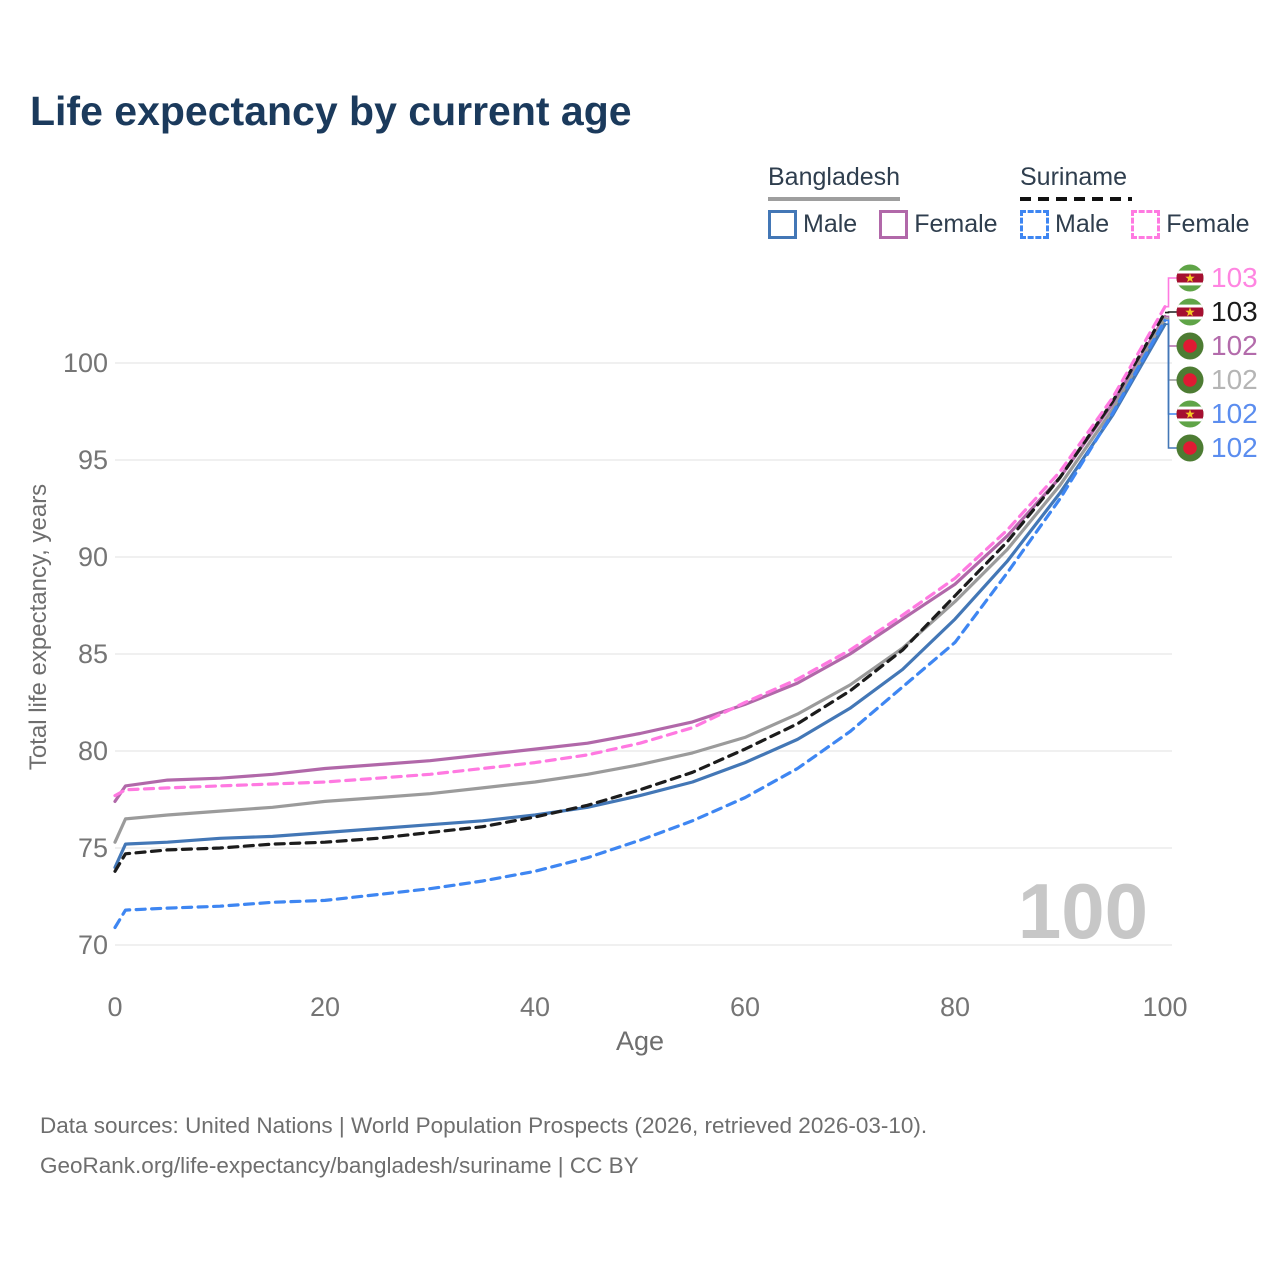  I want to click on y-axis-title: Total life expectancy, years, so click(38, 627).